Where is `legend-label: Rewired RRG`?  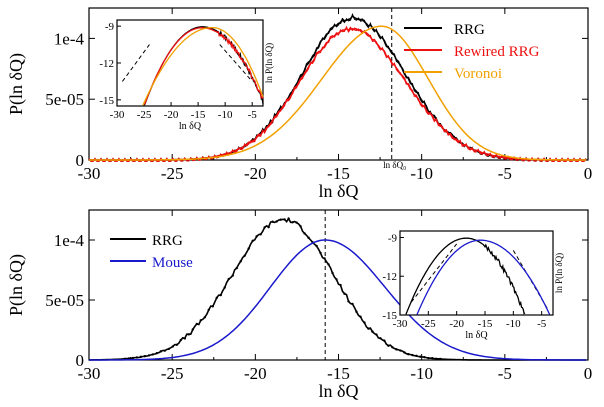 legend-label: Rewired RRG is located at coordinates (497, 52).